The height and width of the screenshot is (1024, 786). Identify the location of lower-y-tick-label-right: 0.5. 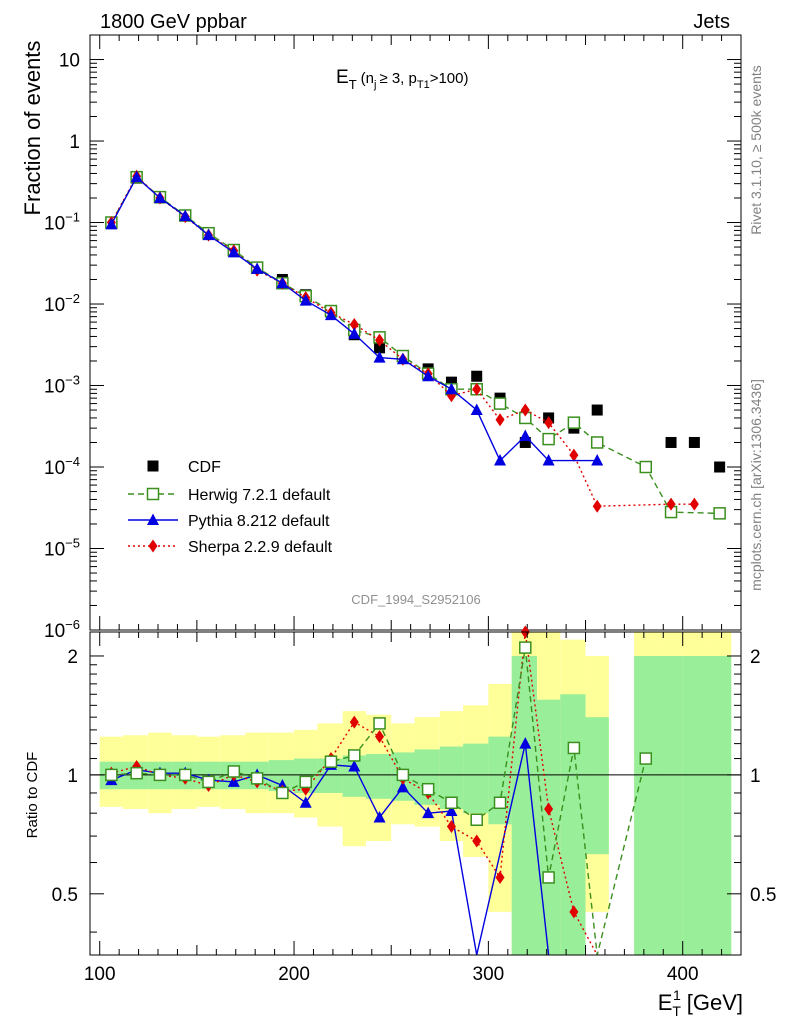
(763, 895).